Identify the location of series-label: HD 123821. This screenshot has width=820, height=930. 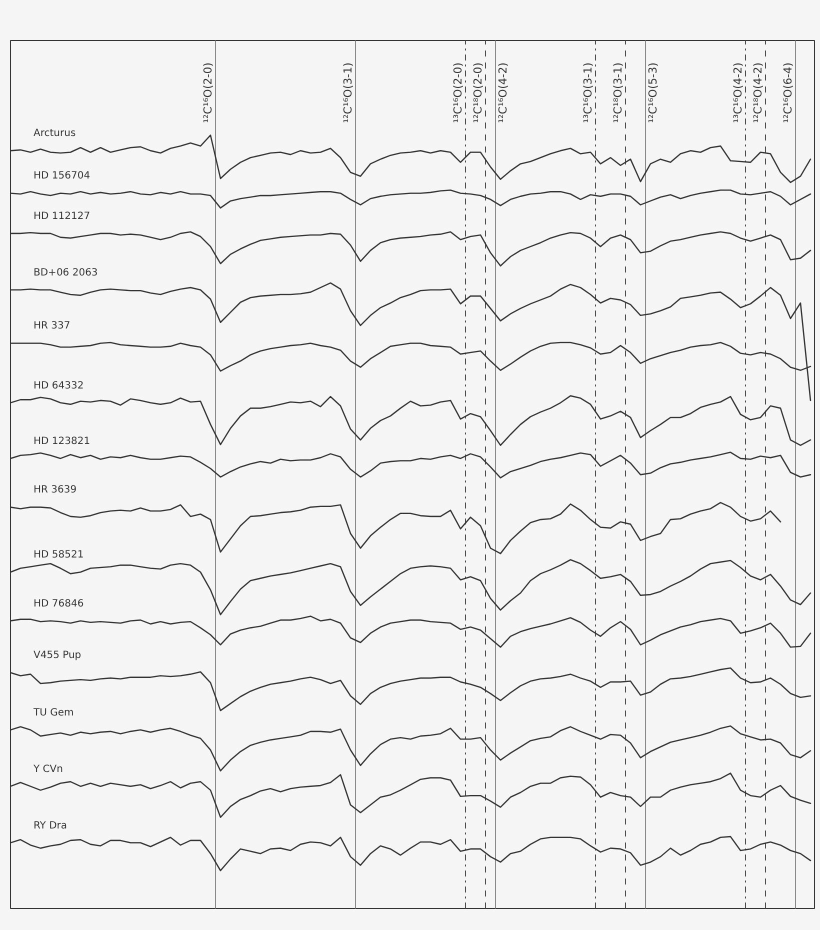
(62, 441).